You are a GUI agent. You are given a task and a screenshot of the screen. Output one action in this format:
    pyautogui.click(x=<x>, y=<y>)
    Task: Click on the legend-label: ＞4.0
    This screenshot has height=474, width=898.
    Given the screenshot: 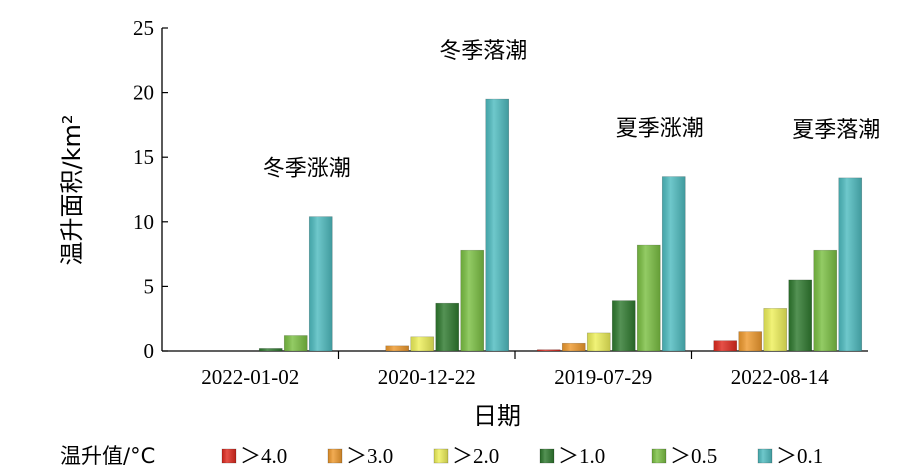 What is the action you would take?
    pyautogui.click(x=263, y=456)
    